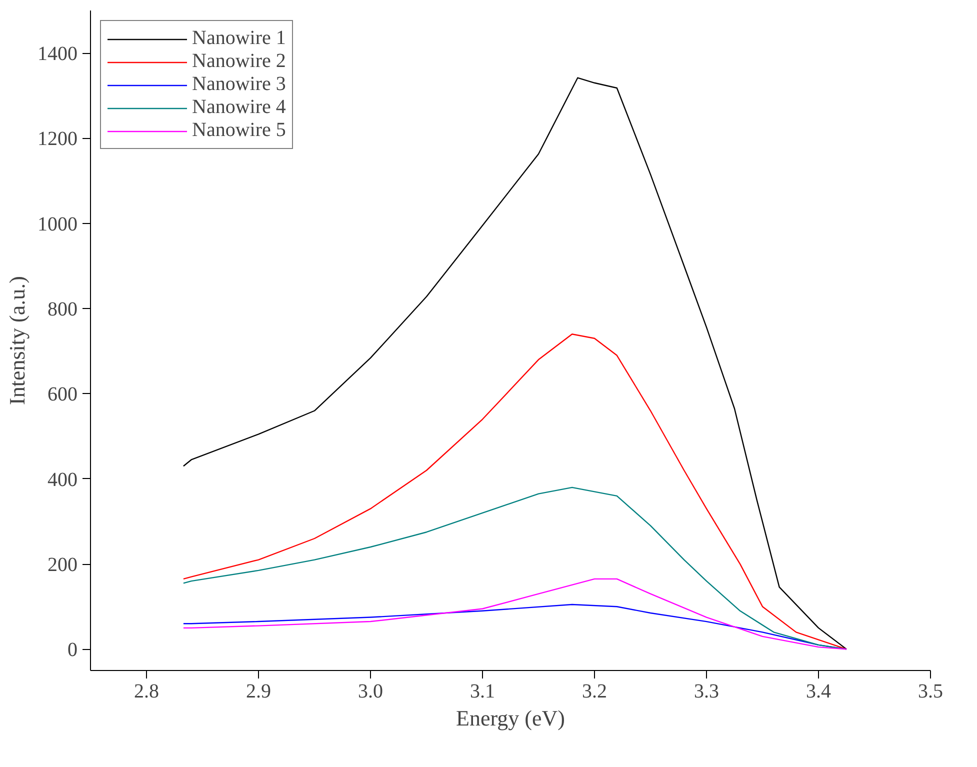 Image resolution: width=977 pixels, height=767 pixels. I want to click on legend-label: Nanowire 4, so click(239, 107).